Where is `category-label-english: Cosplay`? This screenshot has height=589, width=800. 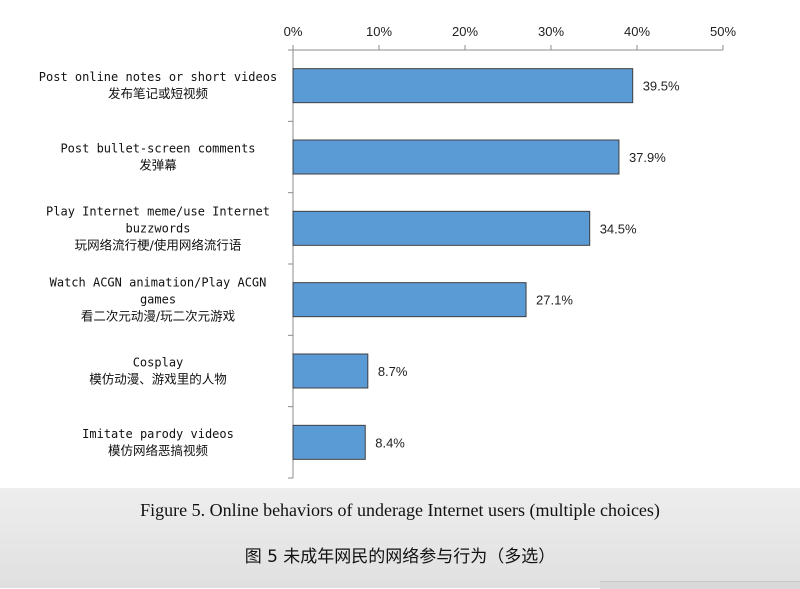
category-label-english: Cosplay is located at coordinates (158, 363).